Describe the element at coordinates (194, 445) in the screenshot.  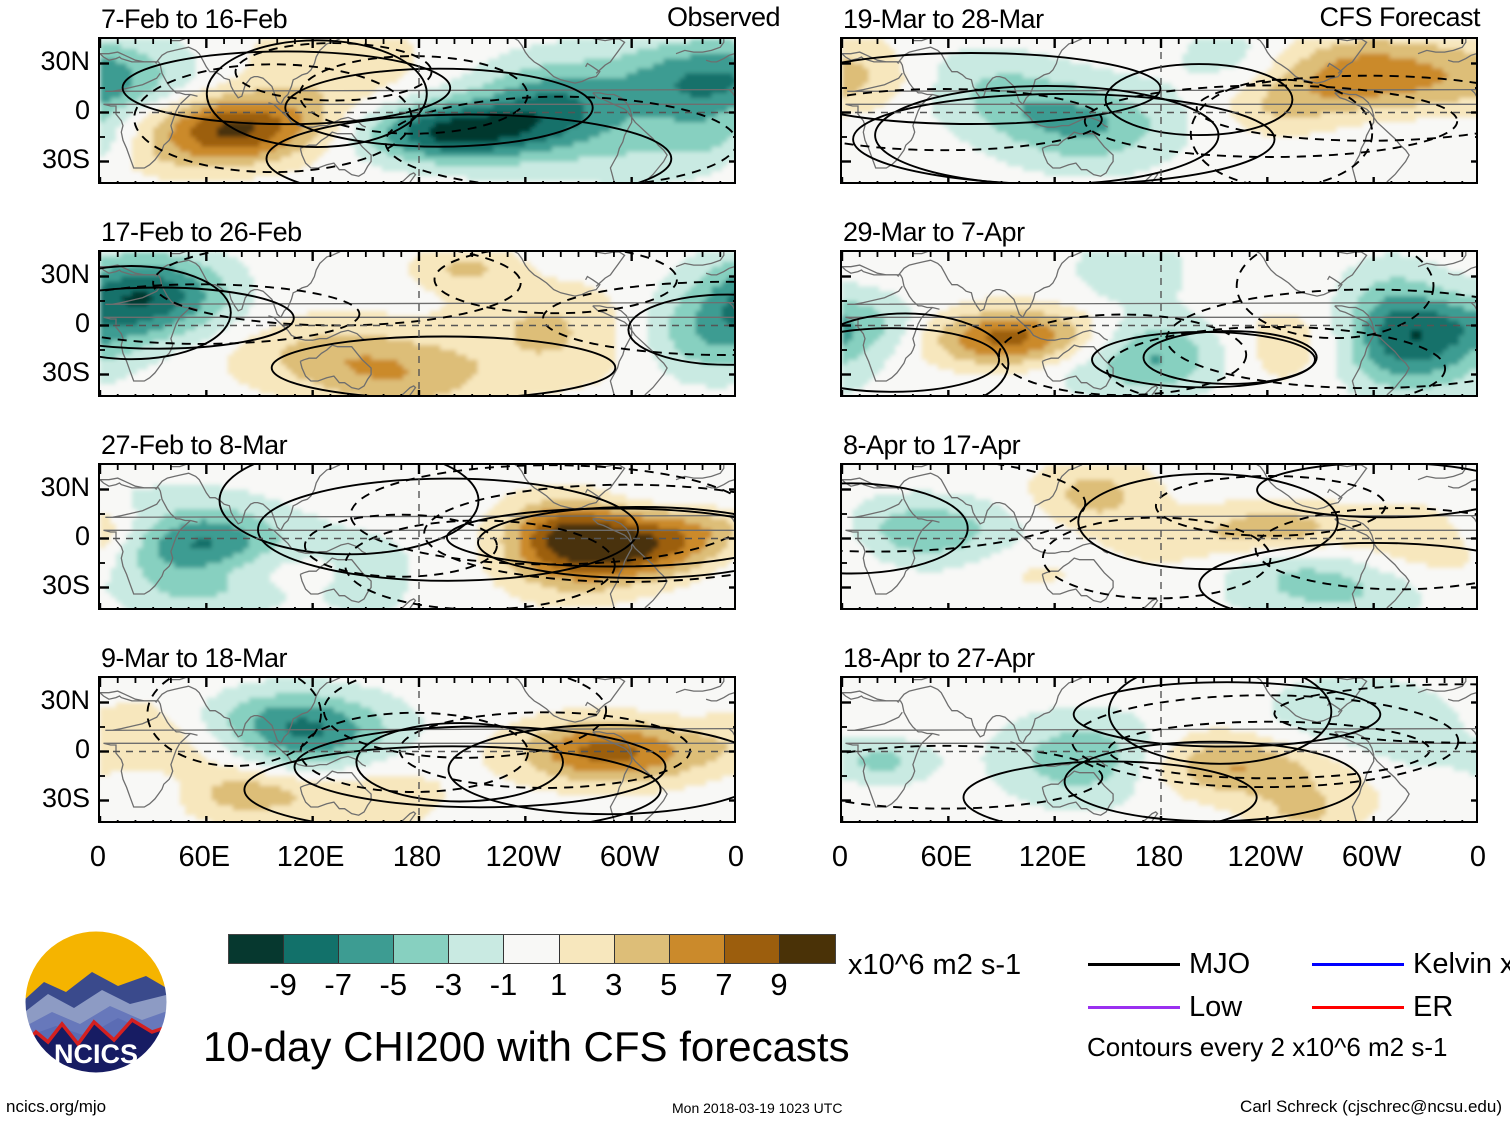
I see `panel-title-obs-3: 27-Feb to 8-Mar` at that location.